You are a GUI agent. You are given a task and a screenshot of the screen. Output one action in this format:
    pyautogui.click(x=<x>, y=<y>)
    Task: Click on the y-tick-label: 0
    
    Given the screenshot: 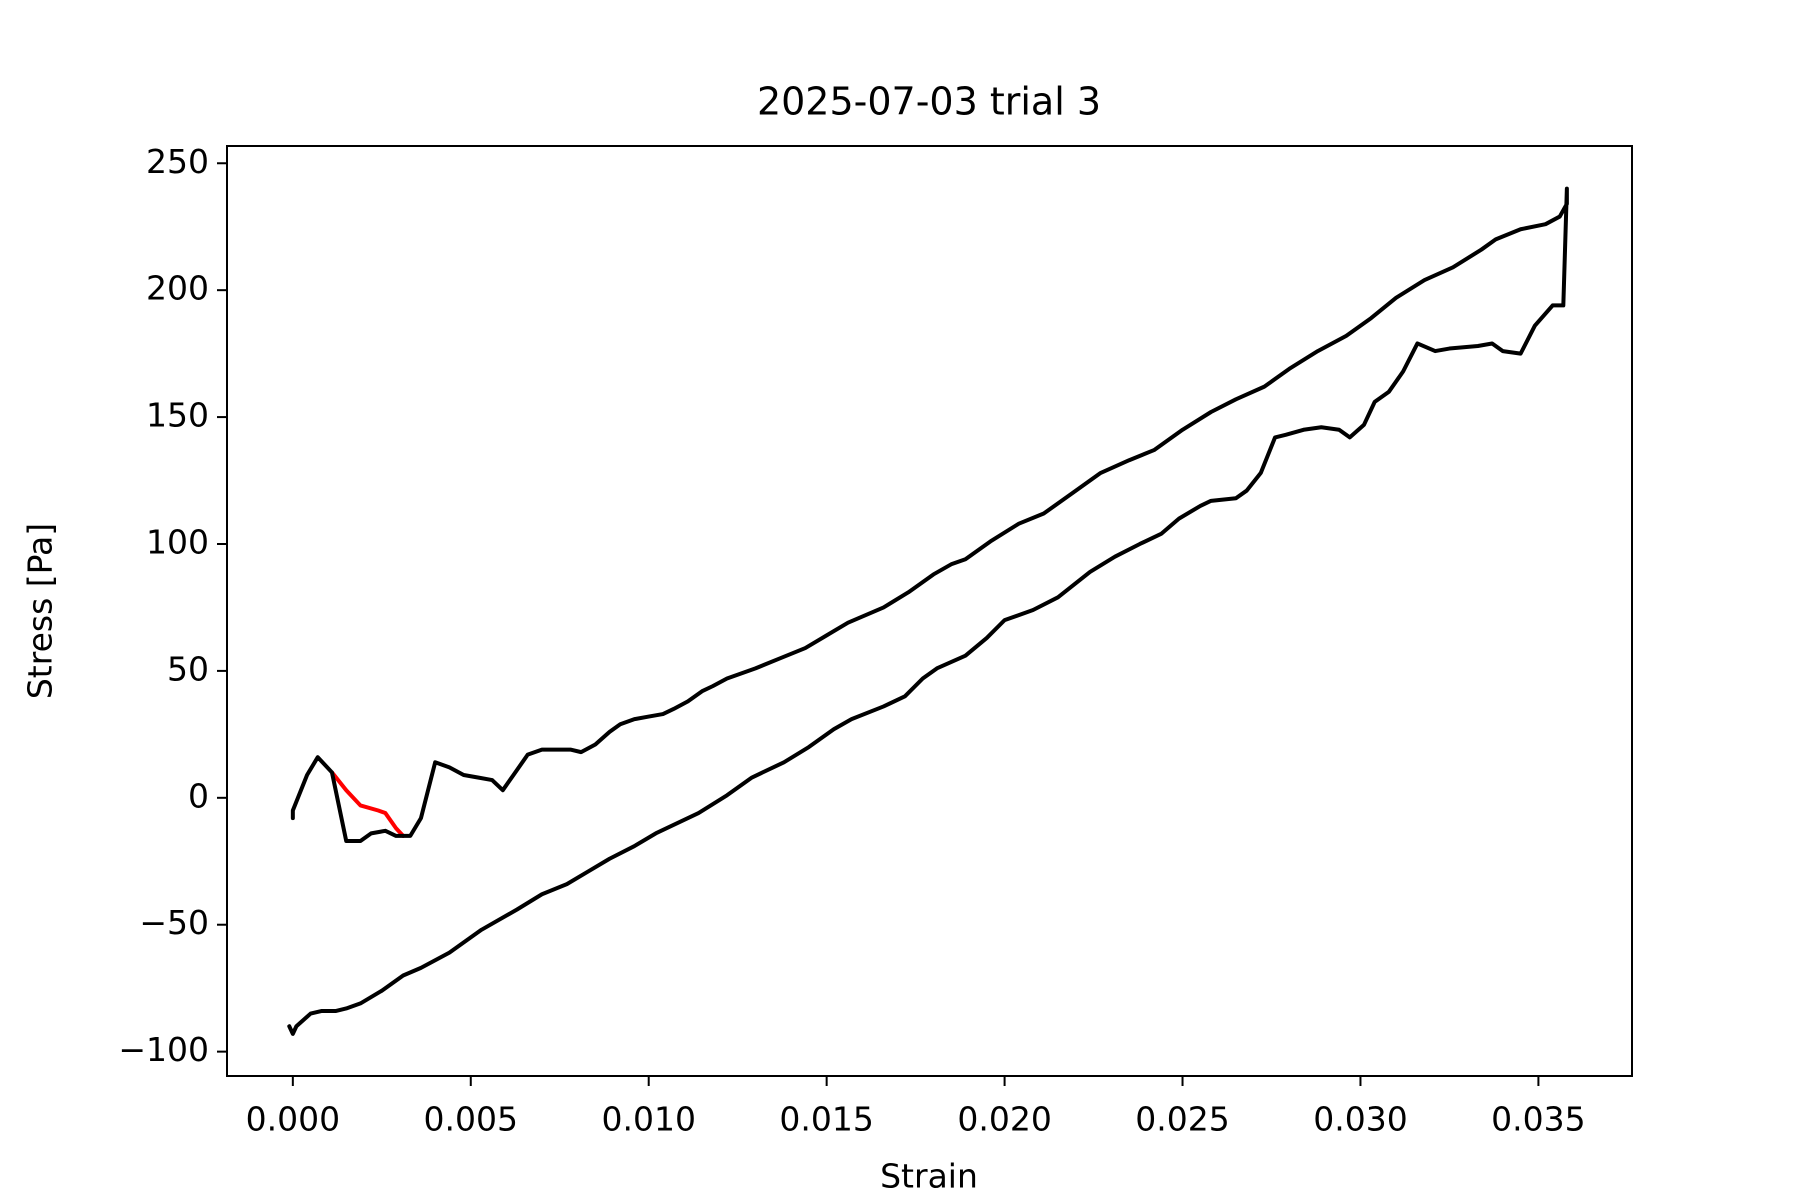 What is the action you would take?
    pyautogui.click(x=198, y=795)
    